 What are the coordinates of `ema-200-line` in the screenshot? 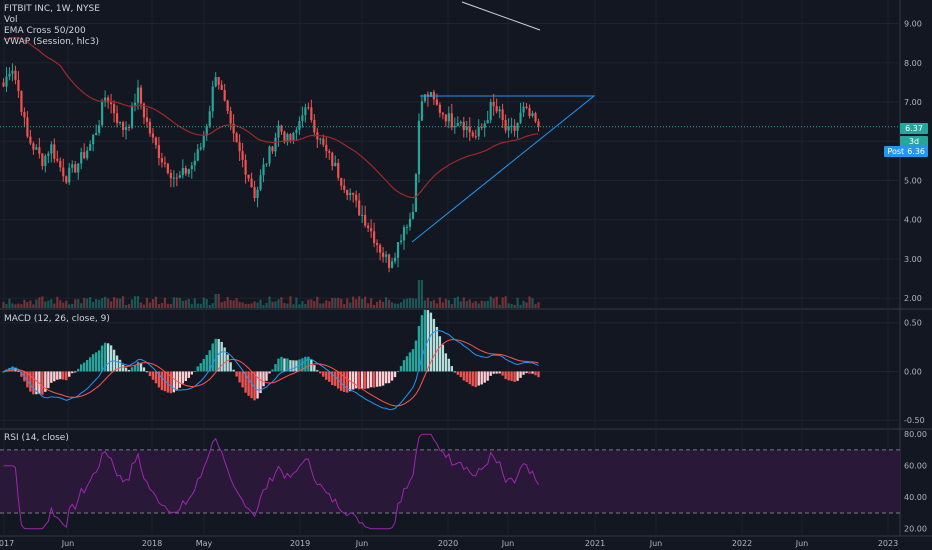 It's located at (501, 16).